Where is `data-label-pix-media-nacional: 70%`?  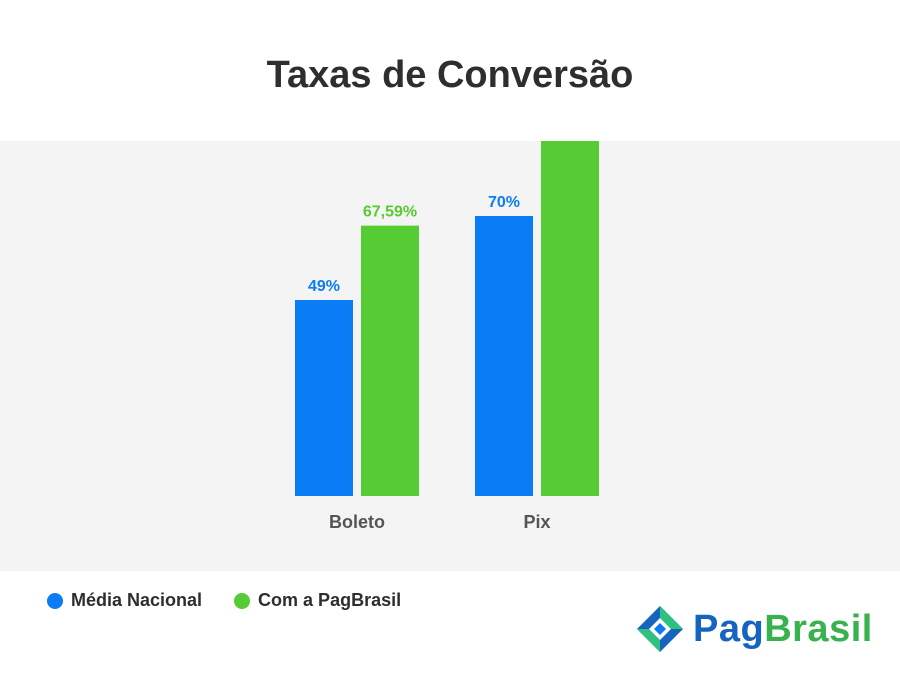 data-label-pix-media-nacional: 70% is located at coordinates (504, 202).